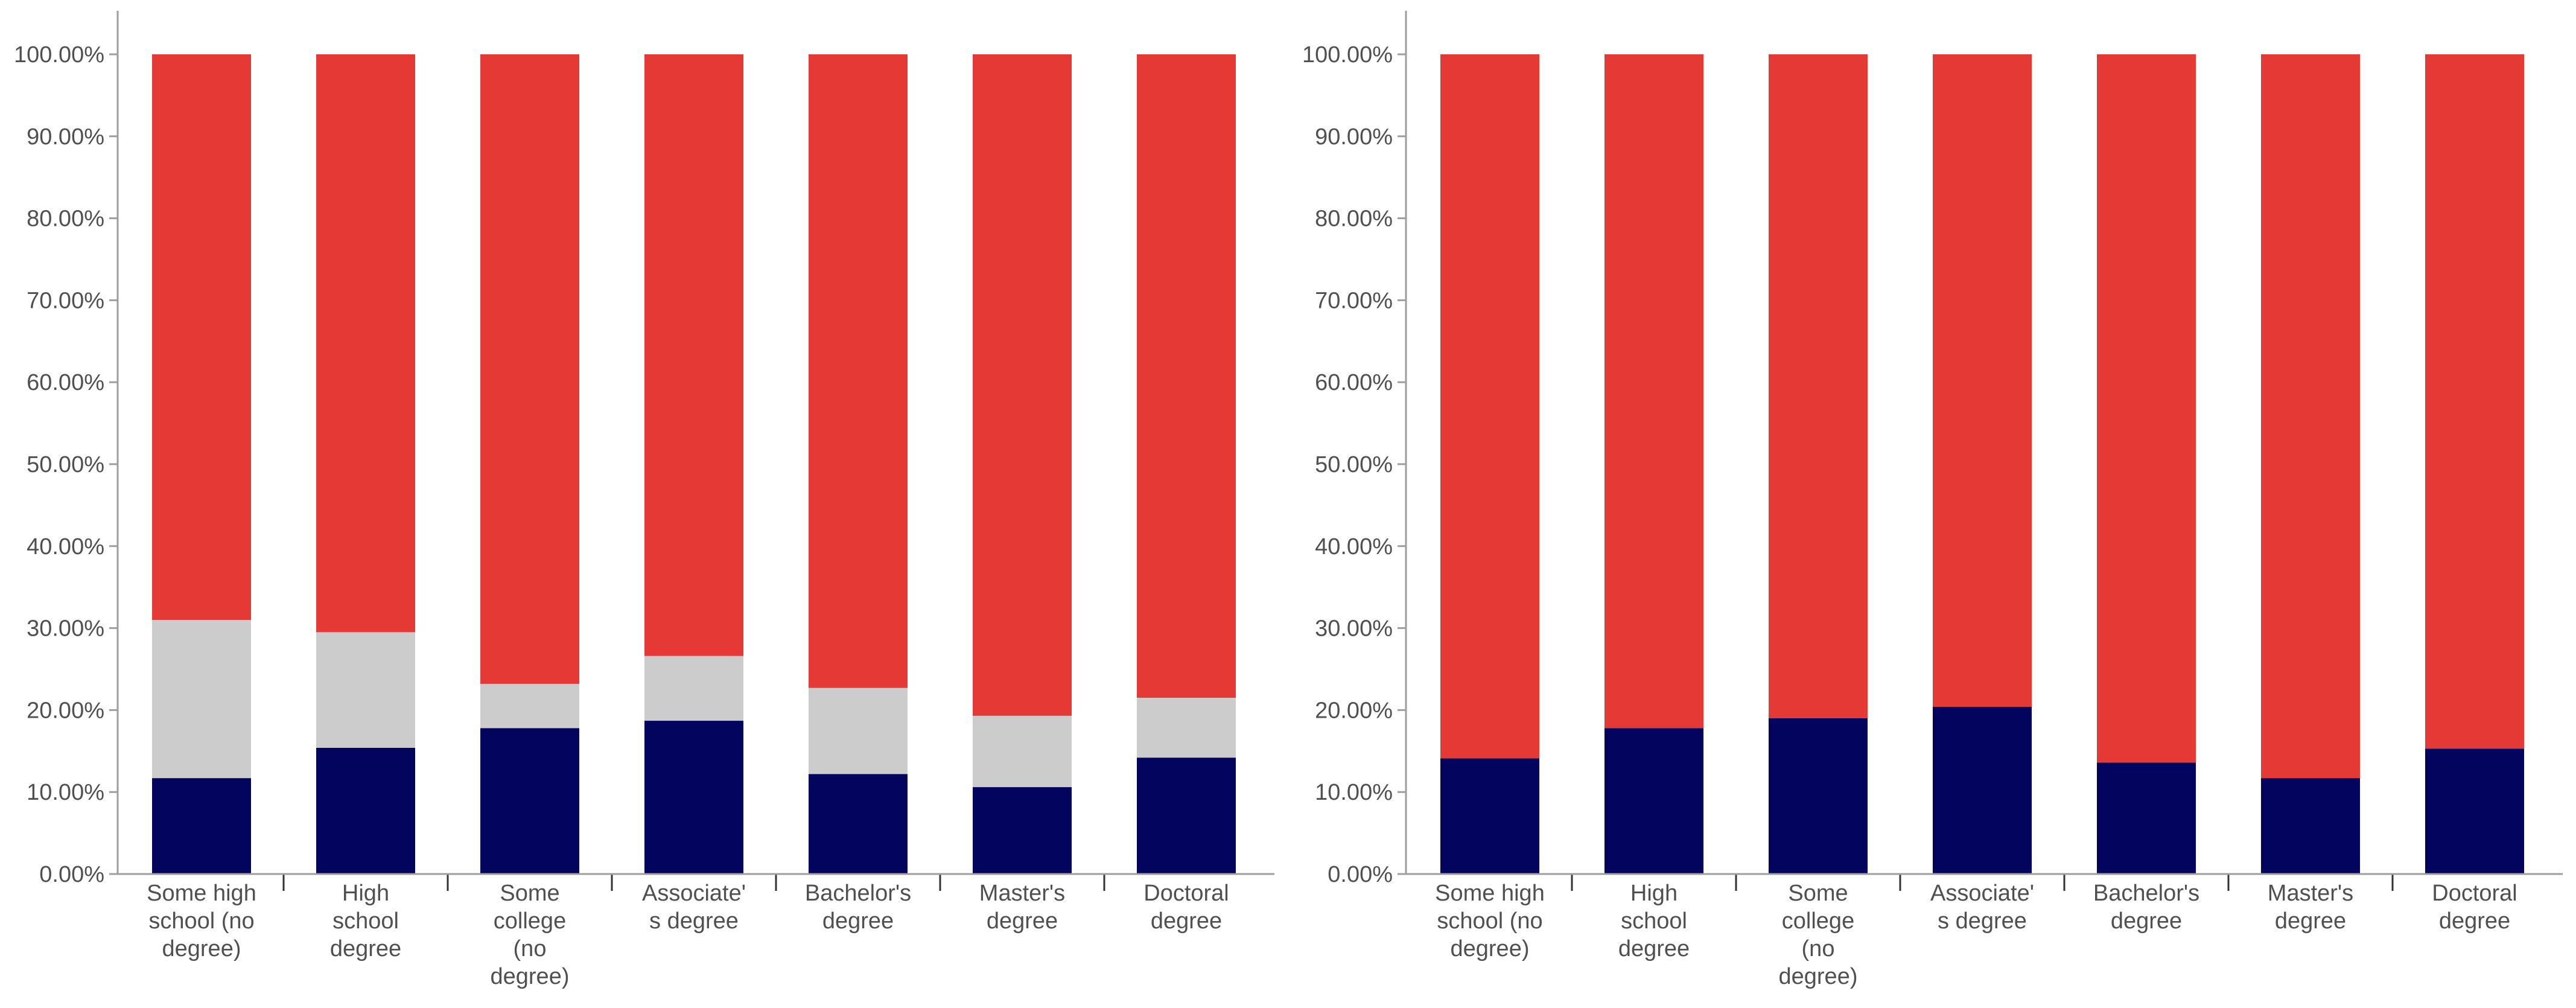 The width and height of the screenshot is (2576, 1008). I want to click on y-tick-label: 10.00%, so click(65, 793).